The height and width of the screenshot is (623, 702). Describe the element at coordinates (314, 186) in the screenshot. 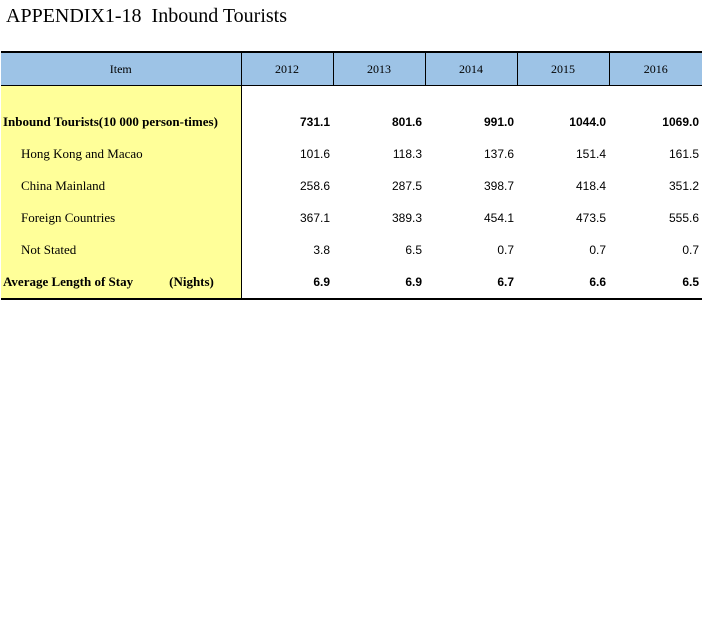

I see `table-cell: 258.6` at that location.